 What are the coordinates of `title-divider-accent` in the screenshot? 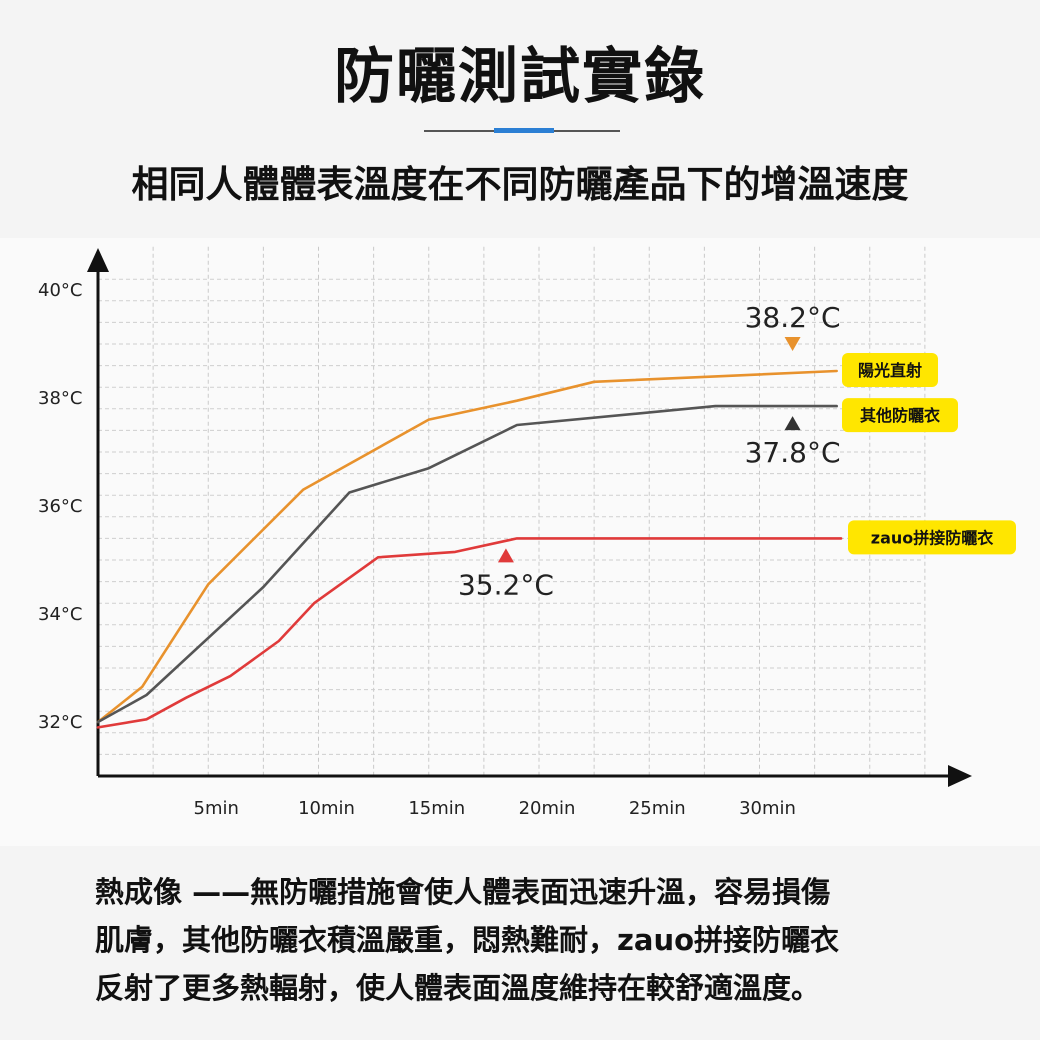 It's located at (524, 130).